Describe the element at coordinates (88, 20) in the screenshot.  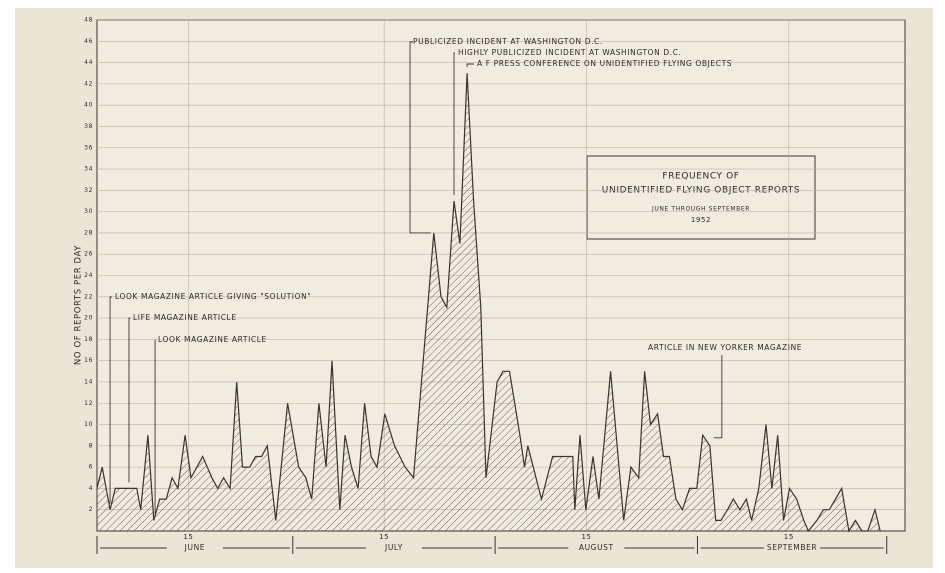
I see `y-tick-label: 48` at that location.